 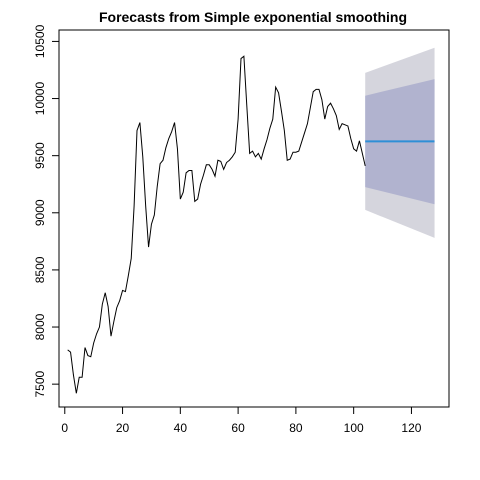 What do you see at coordinates (238, 428) in the screenshot?
I see `x-tick-label: 60` at bounding box center [238, 428].